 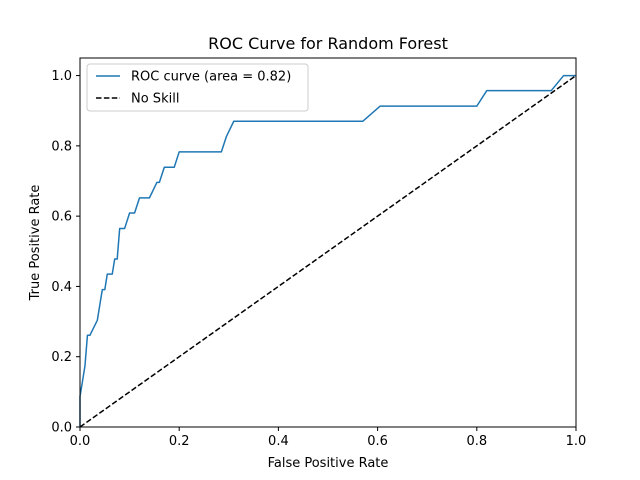 I want to click on y-tick-label: 0.2, so click(x=61, y=357).